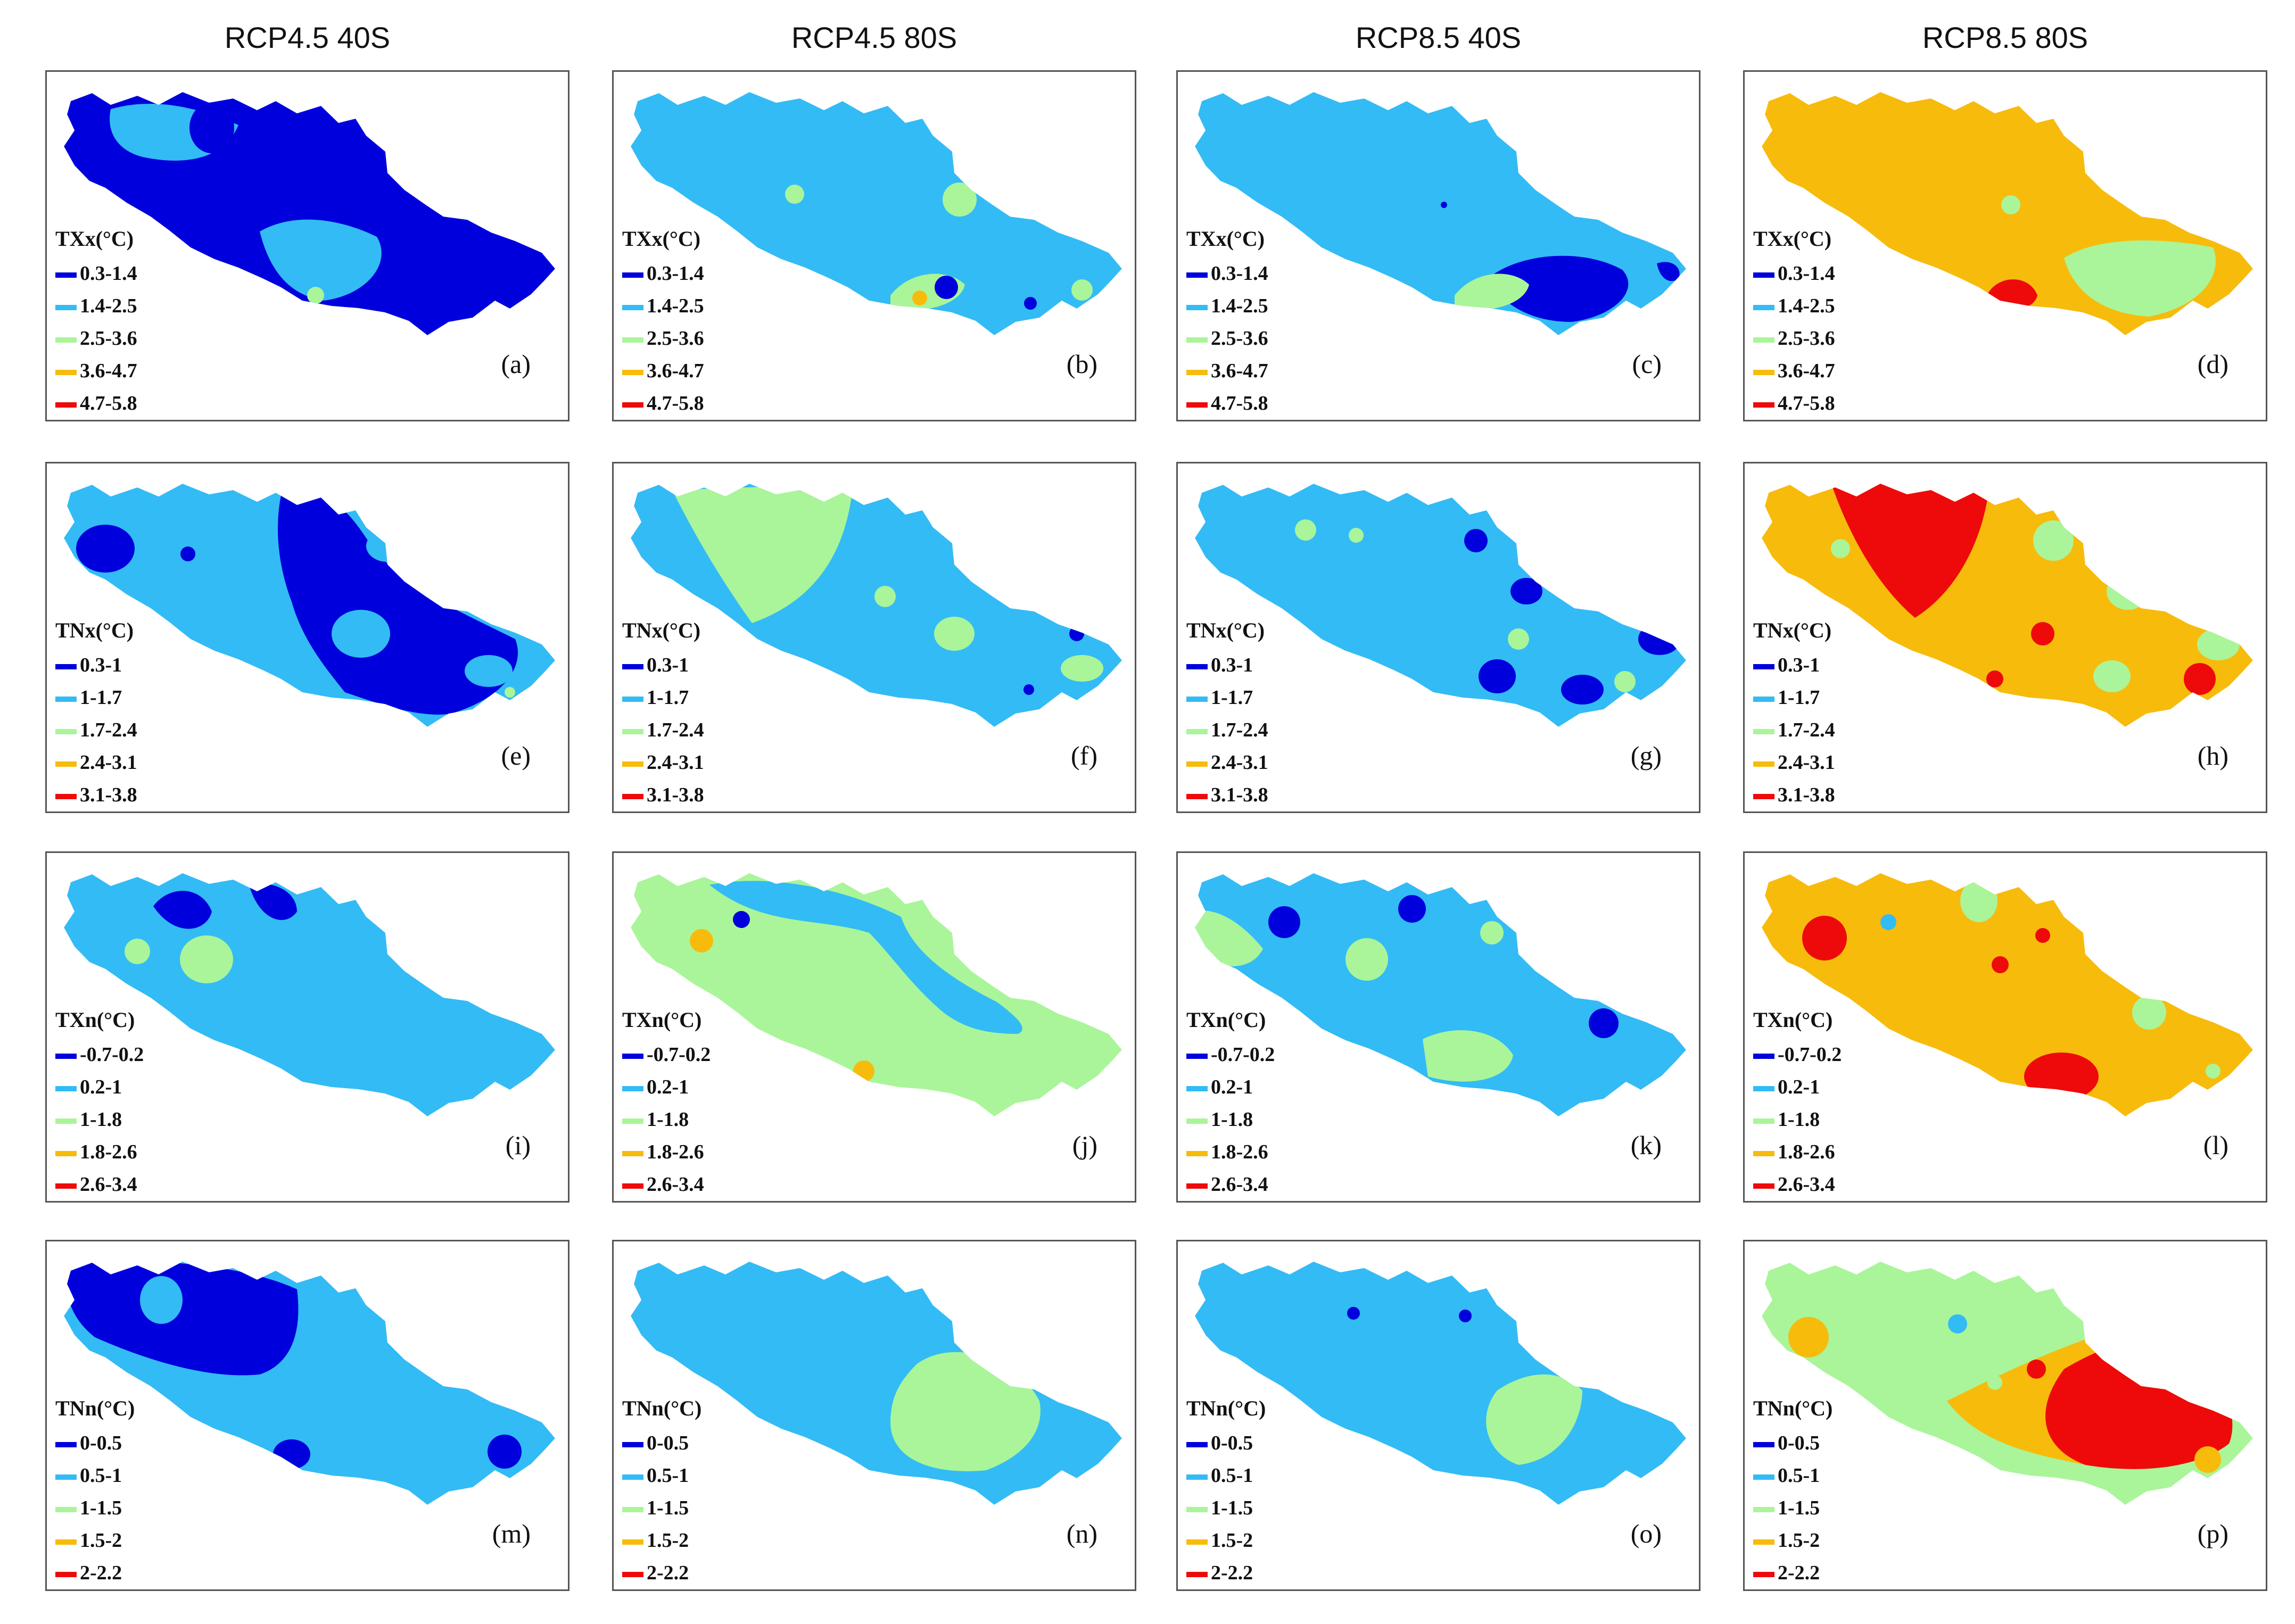 The image size is (2295, 1624). I want to click on legend-item: -0.7-0.2, so click(1231, 1055).